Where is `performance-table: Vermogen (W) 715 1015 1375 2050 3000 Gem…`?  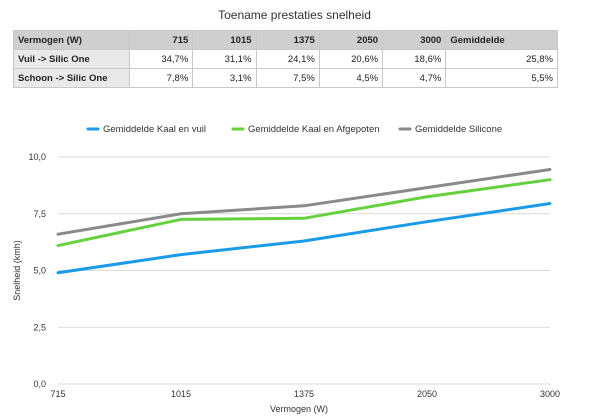 performance-table: Vermogen (W) 715 1015 1375 2050 3000 Gem… is located at coordinates (285, 59).